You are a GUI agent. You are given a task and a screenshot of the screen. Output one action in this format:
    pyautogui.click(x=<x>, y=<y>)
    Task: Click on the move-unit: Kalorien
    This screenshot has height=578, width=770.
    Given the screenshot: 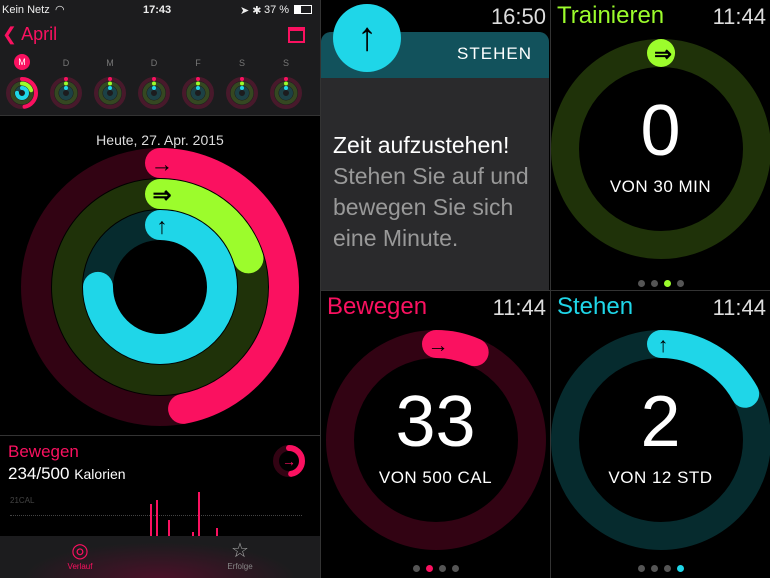 What is the action you would take?
    pyautogui.click(x=100, y=474)
    